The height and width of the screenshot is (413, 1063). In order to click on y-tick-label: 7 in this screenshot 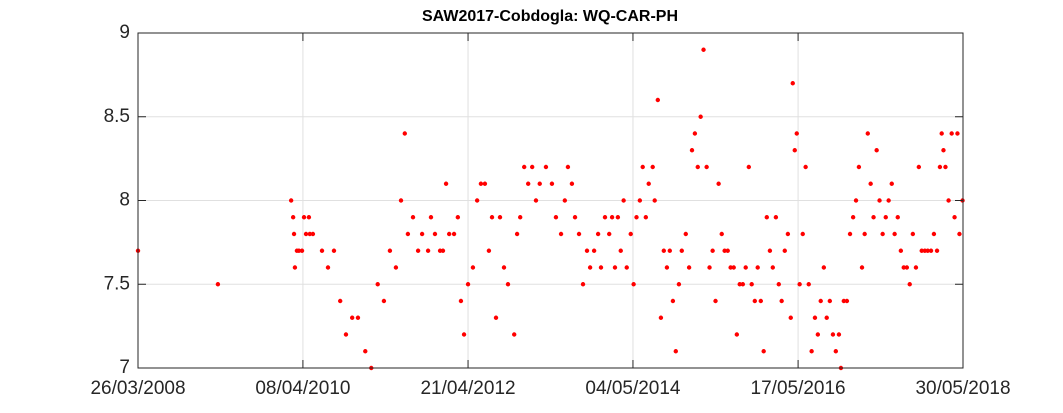, I will do `click(124, 367)`.